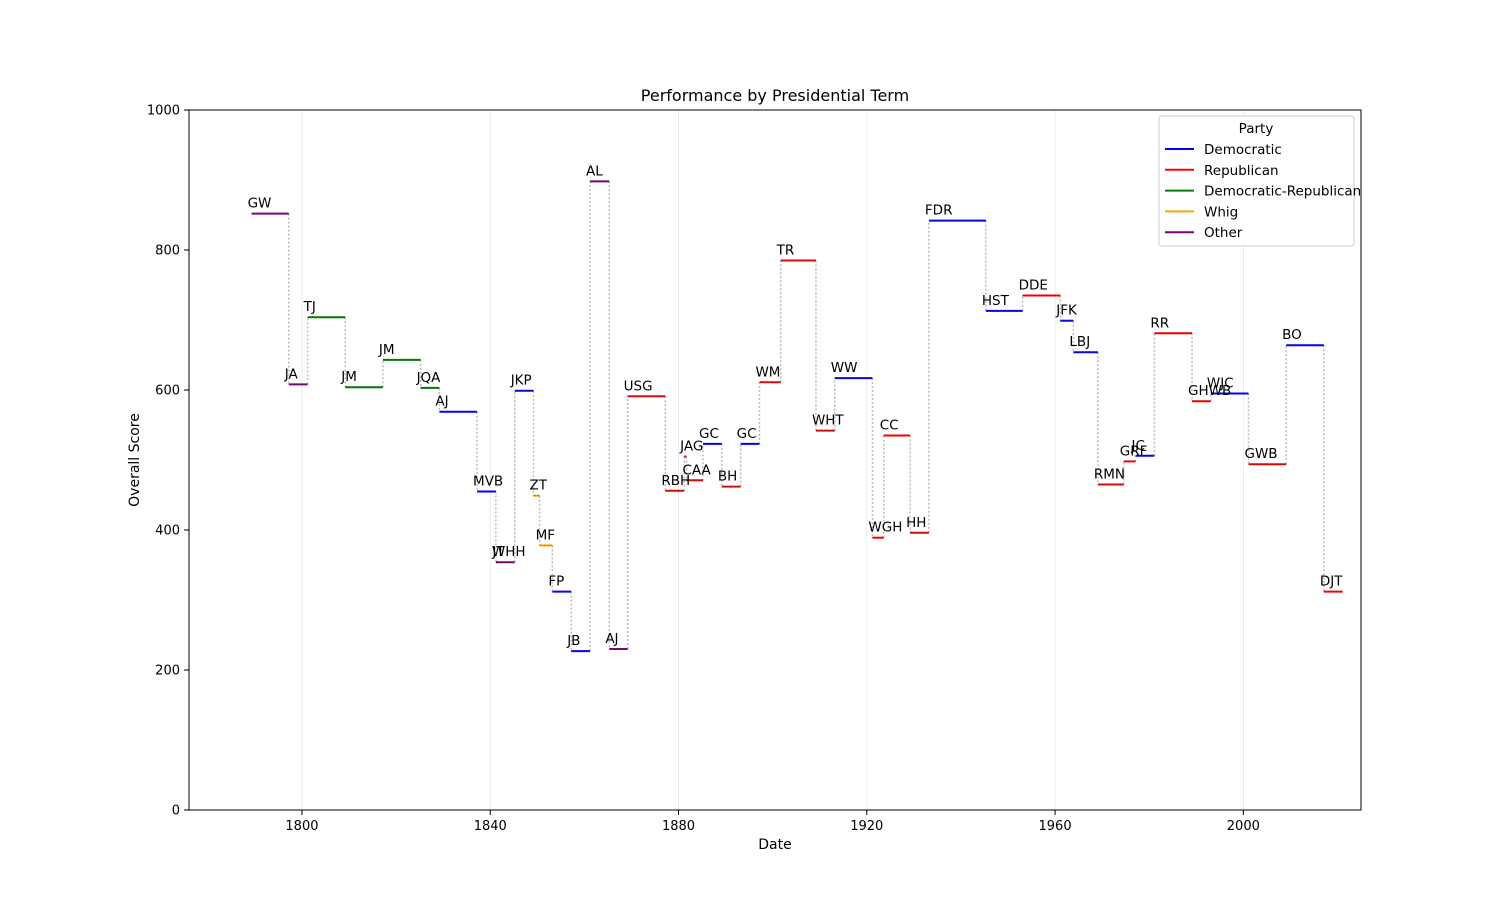 This screenshot has width=1512, height=909. Describe the element at coordinates (429, 378) in the screenshot. I see `term-label: JQA` at that location.